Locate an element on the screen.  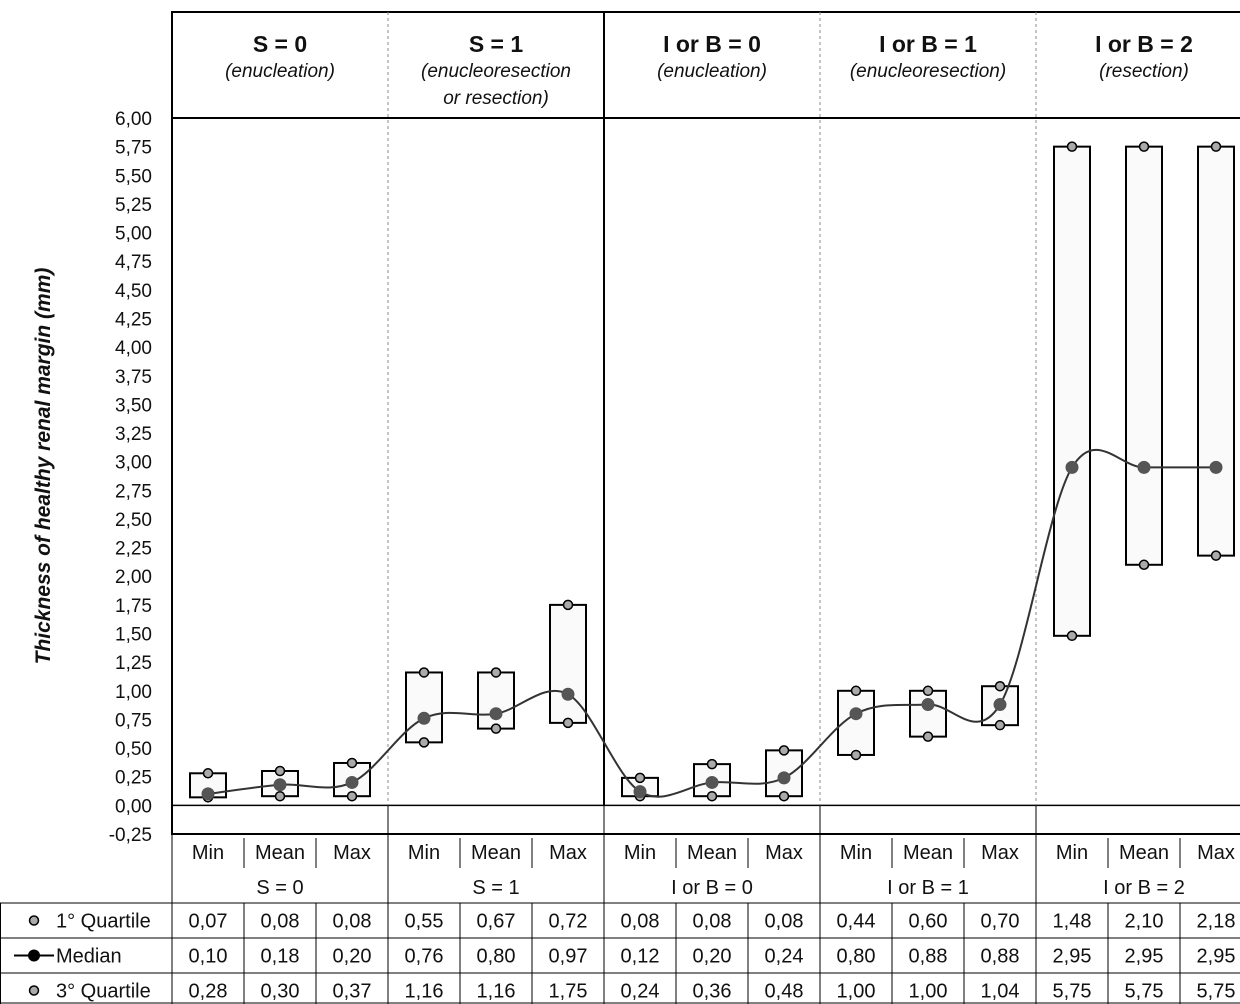
table-cell-value: 0,28 is located at coordinates (208, 992).